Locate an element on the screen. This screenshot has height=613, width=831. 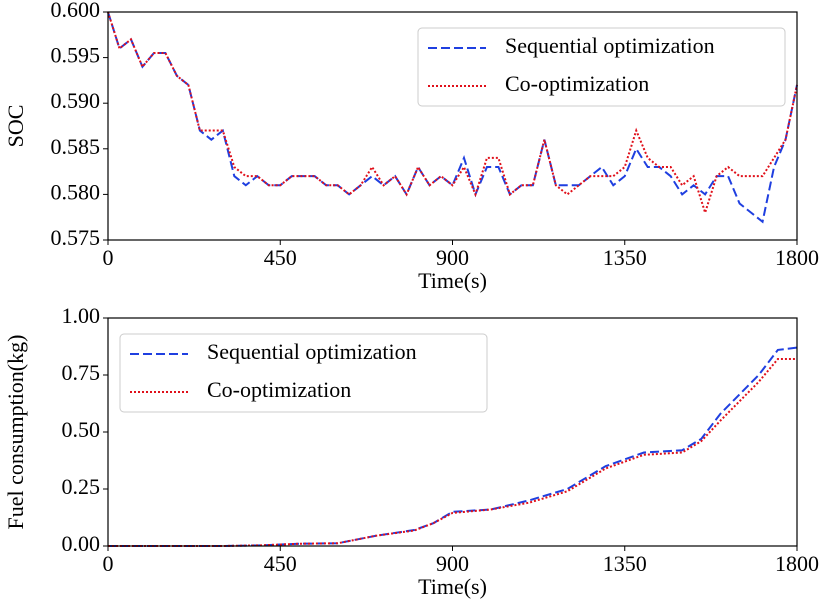
y-tick-label: 0.00 is located at coordinates (81, 543).